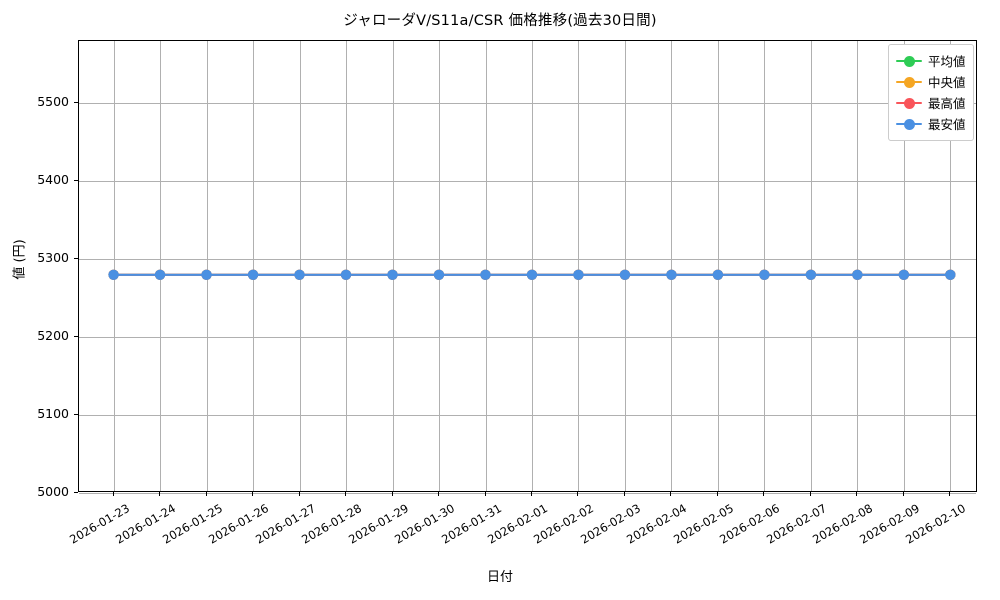  What do you see at coordinates (500, 21) in the screenshot?
I see `chart-title: ジャローダV/S11a/CSR 価格推移(過去30日間)` at bounding box center [500, 21].